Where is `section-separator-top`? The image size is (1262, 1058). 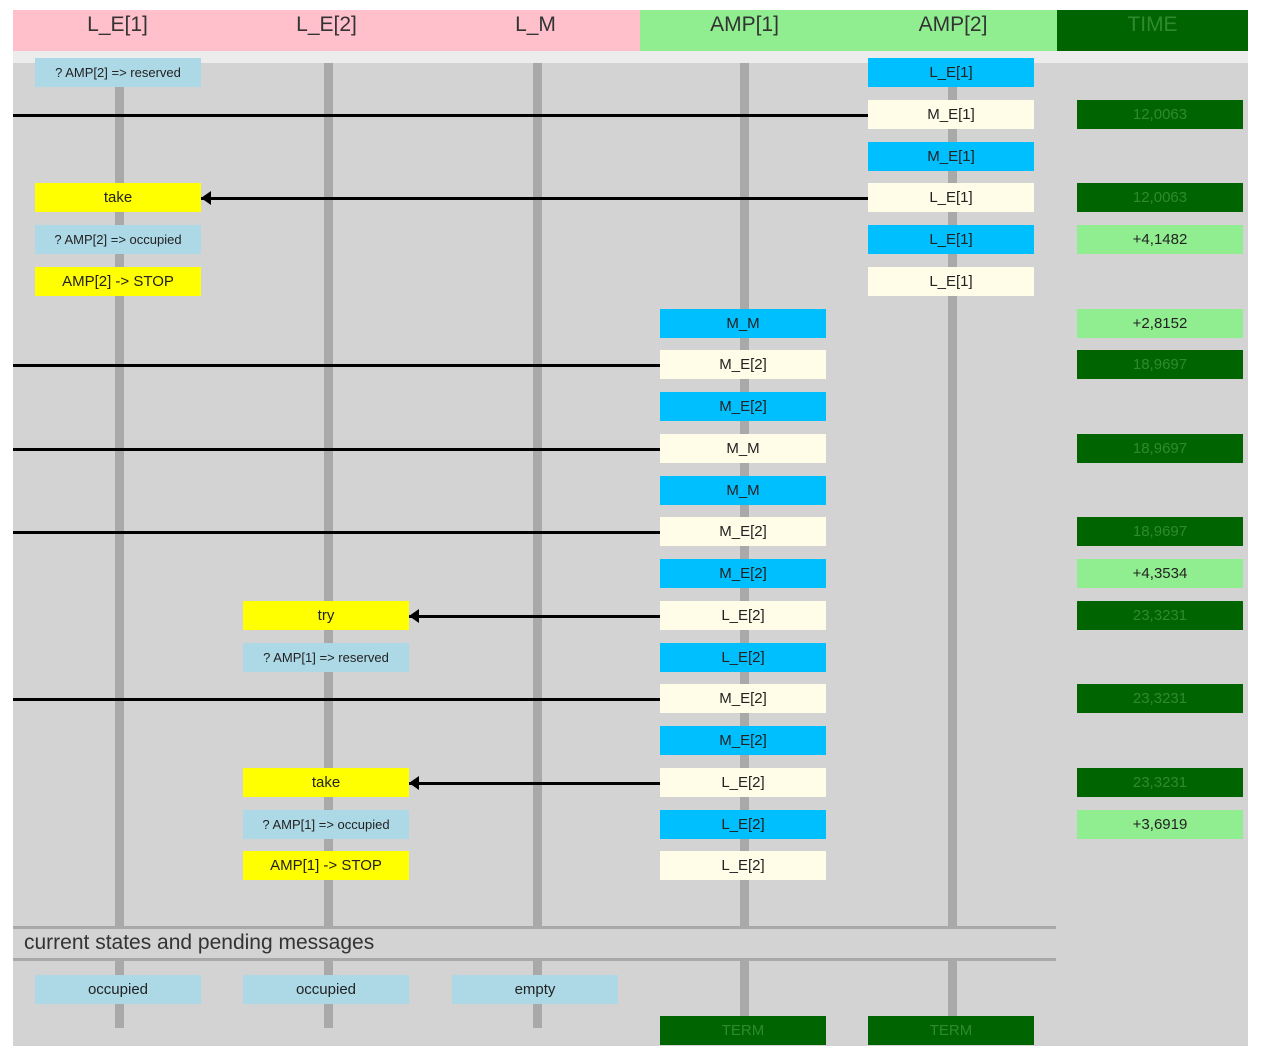
section-separator-top is located at coordinates (534, 927).